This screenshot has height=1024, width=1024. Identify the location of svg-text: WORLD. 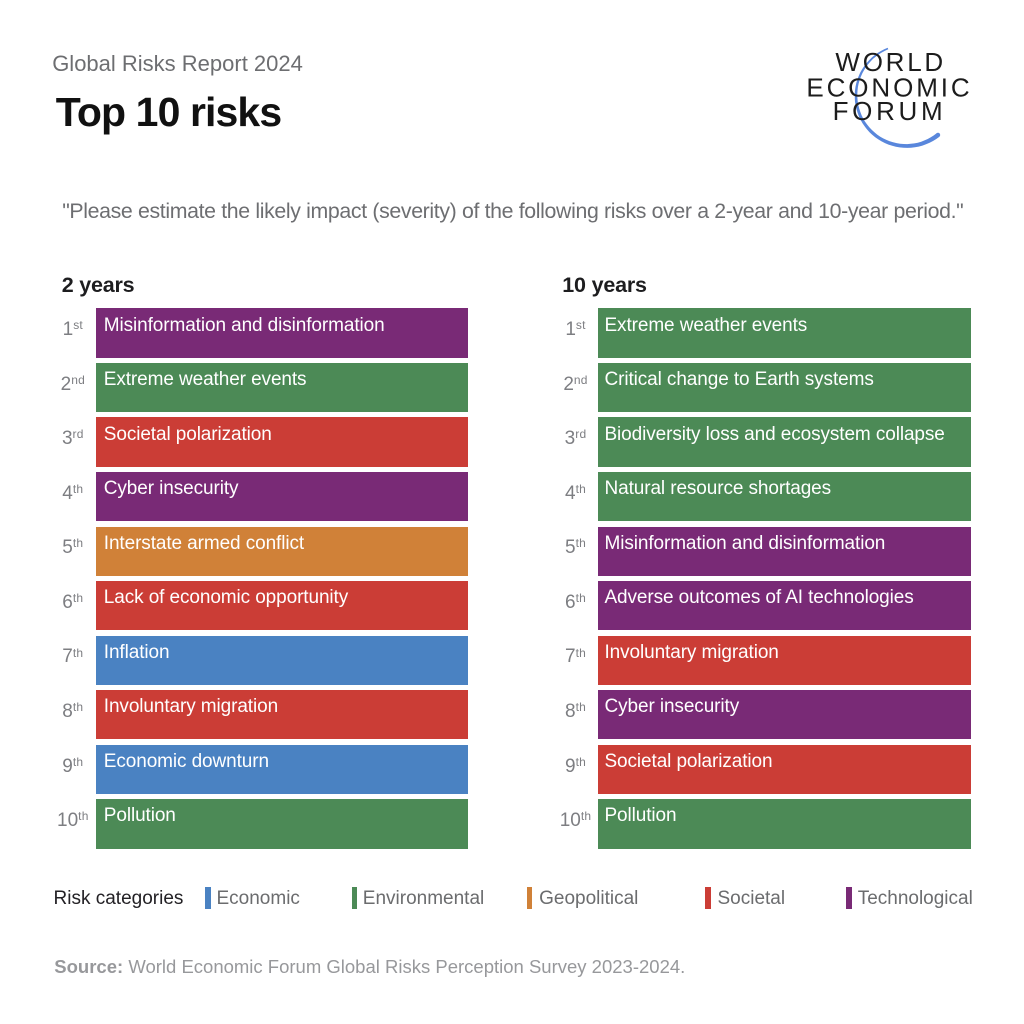
(890, 62).